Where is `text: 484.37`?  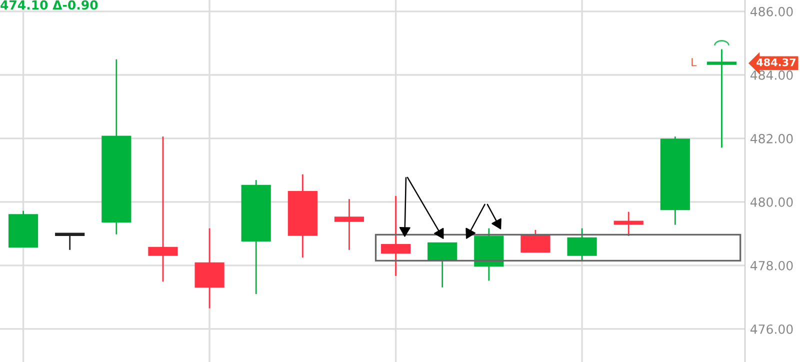
text: 484.37 is located at coordinates (776, 62).